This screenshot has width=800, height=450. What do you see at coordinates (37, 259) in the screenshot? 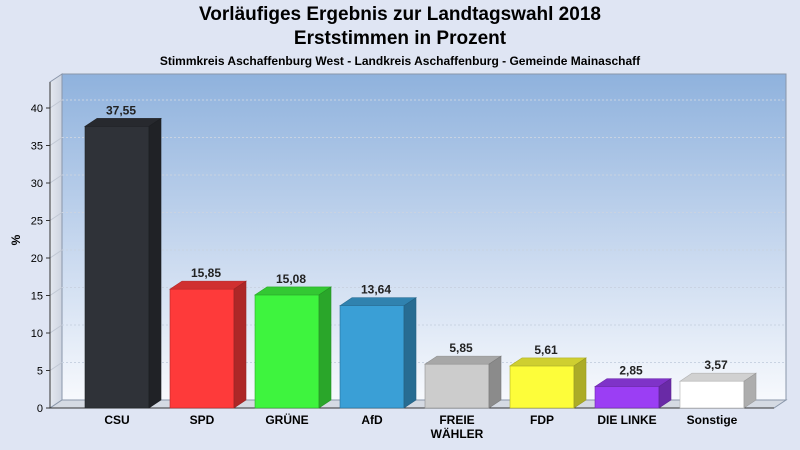
I see `y-tick-label: 20` at bounding box center [37, 259].